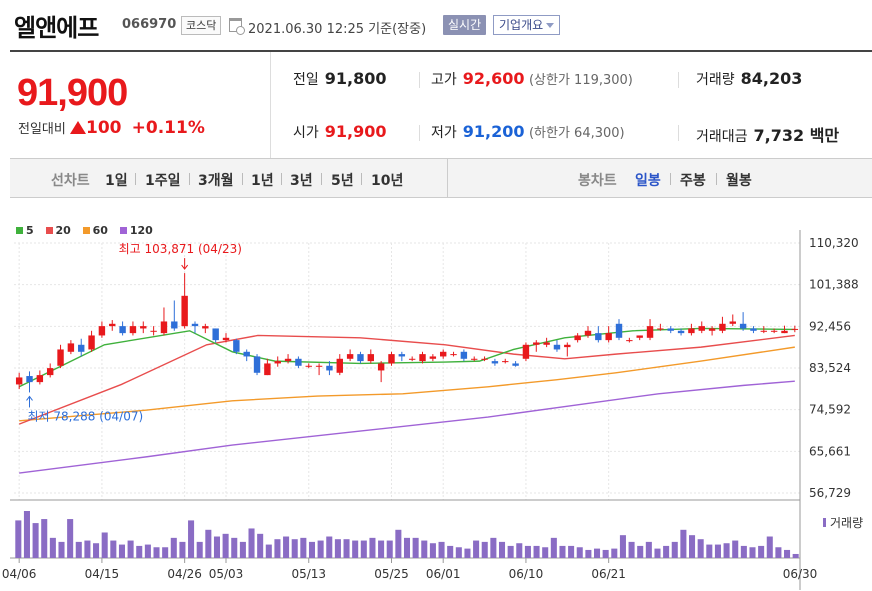 This screenshot has height=591, width=872. Describe the element at coordinates (576, 133) in the screenshot. I see `lower-limit: (하한가 64,300)` at that location.